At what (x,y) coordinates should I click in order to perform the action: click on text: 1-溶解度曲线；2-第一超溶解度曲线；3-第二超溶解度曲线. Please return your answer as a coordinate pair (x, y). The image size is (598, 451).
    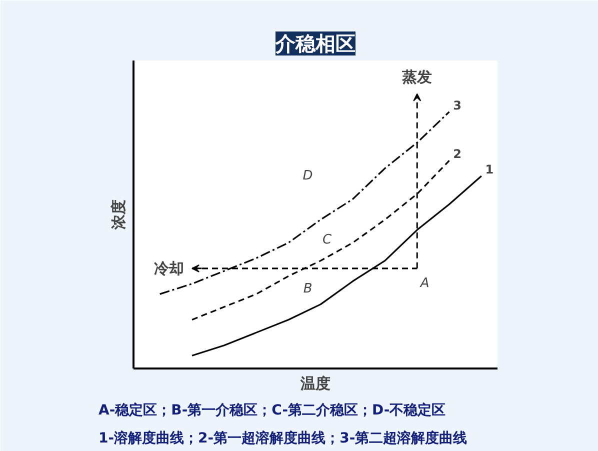
    Looking at the image, I should click on (283, 438).